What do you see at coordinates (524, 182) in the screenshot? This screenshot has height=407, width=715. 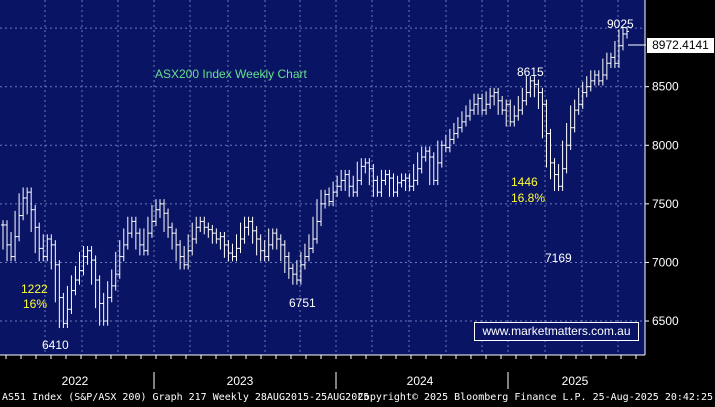 I see `annotation-move-1446: 1446` at bounding box center [524, 182].